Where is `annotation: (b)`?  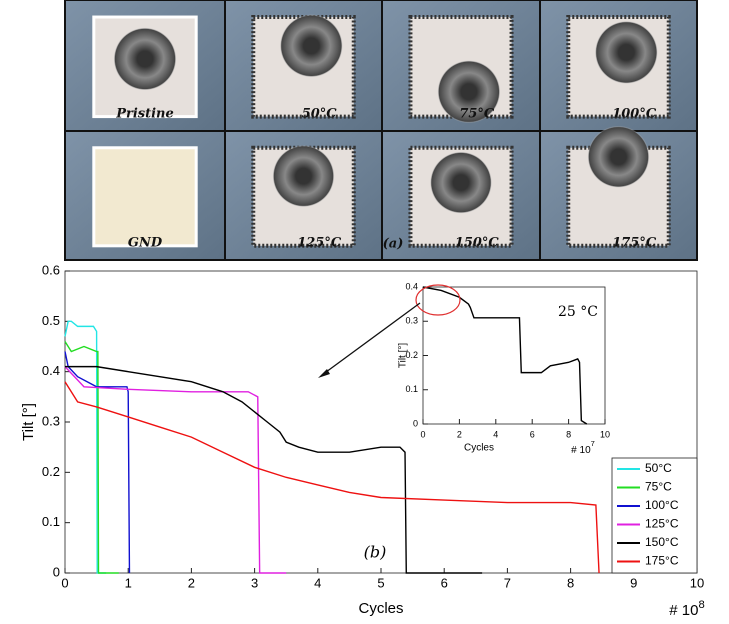 annotation: (b) is located at coordinates (375, 552).